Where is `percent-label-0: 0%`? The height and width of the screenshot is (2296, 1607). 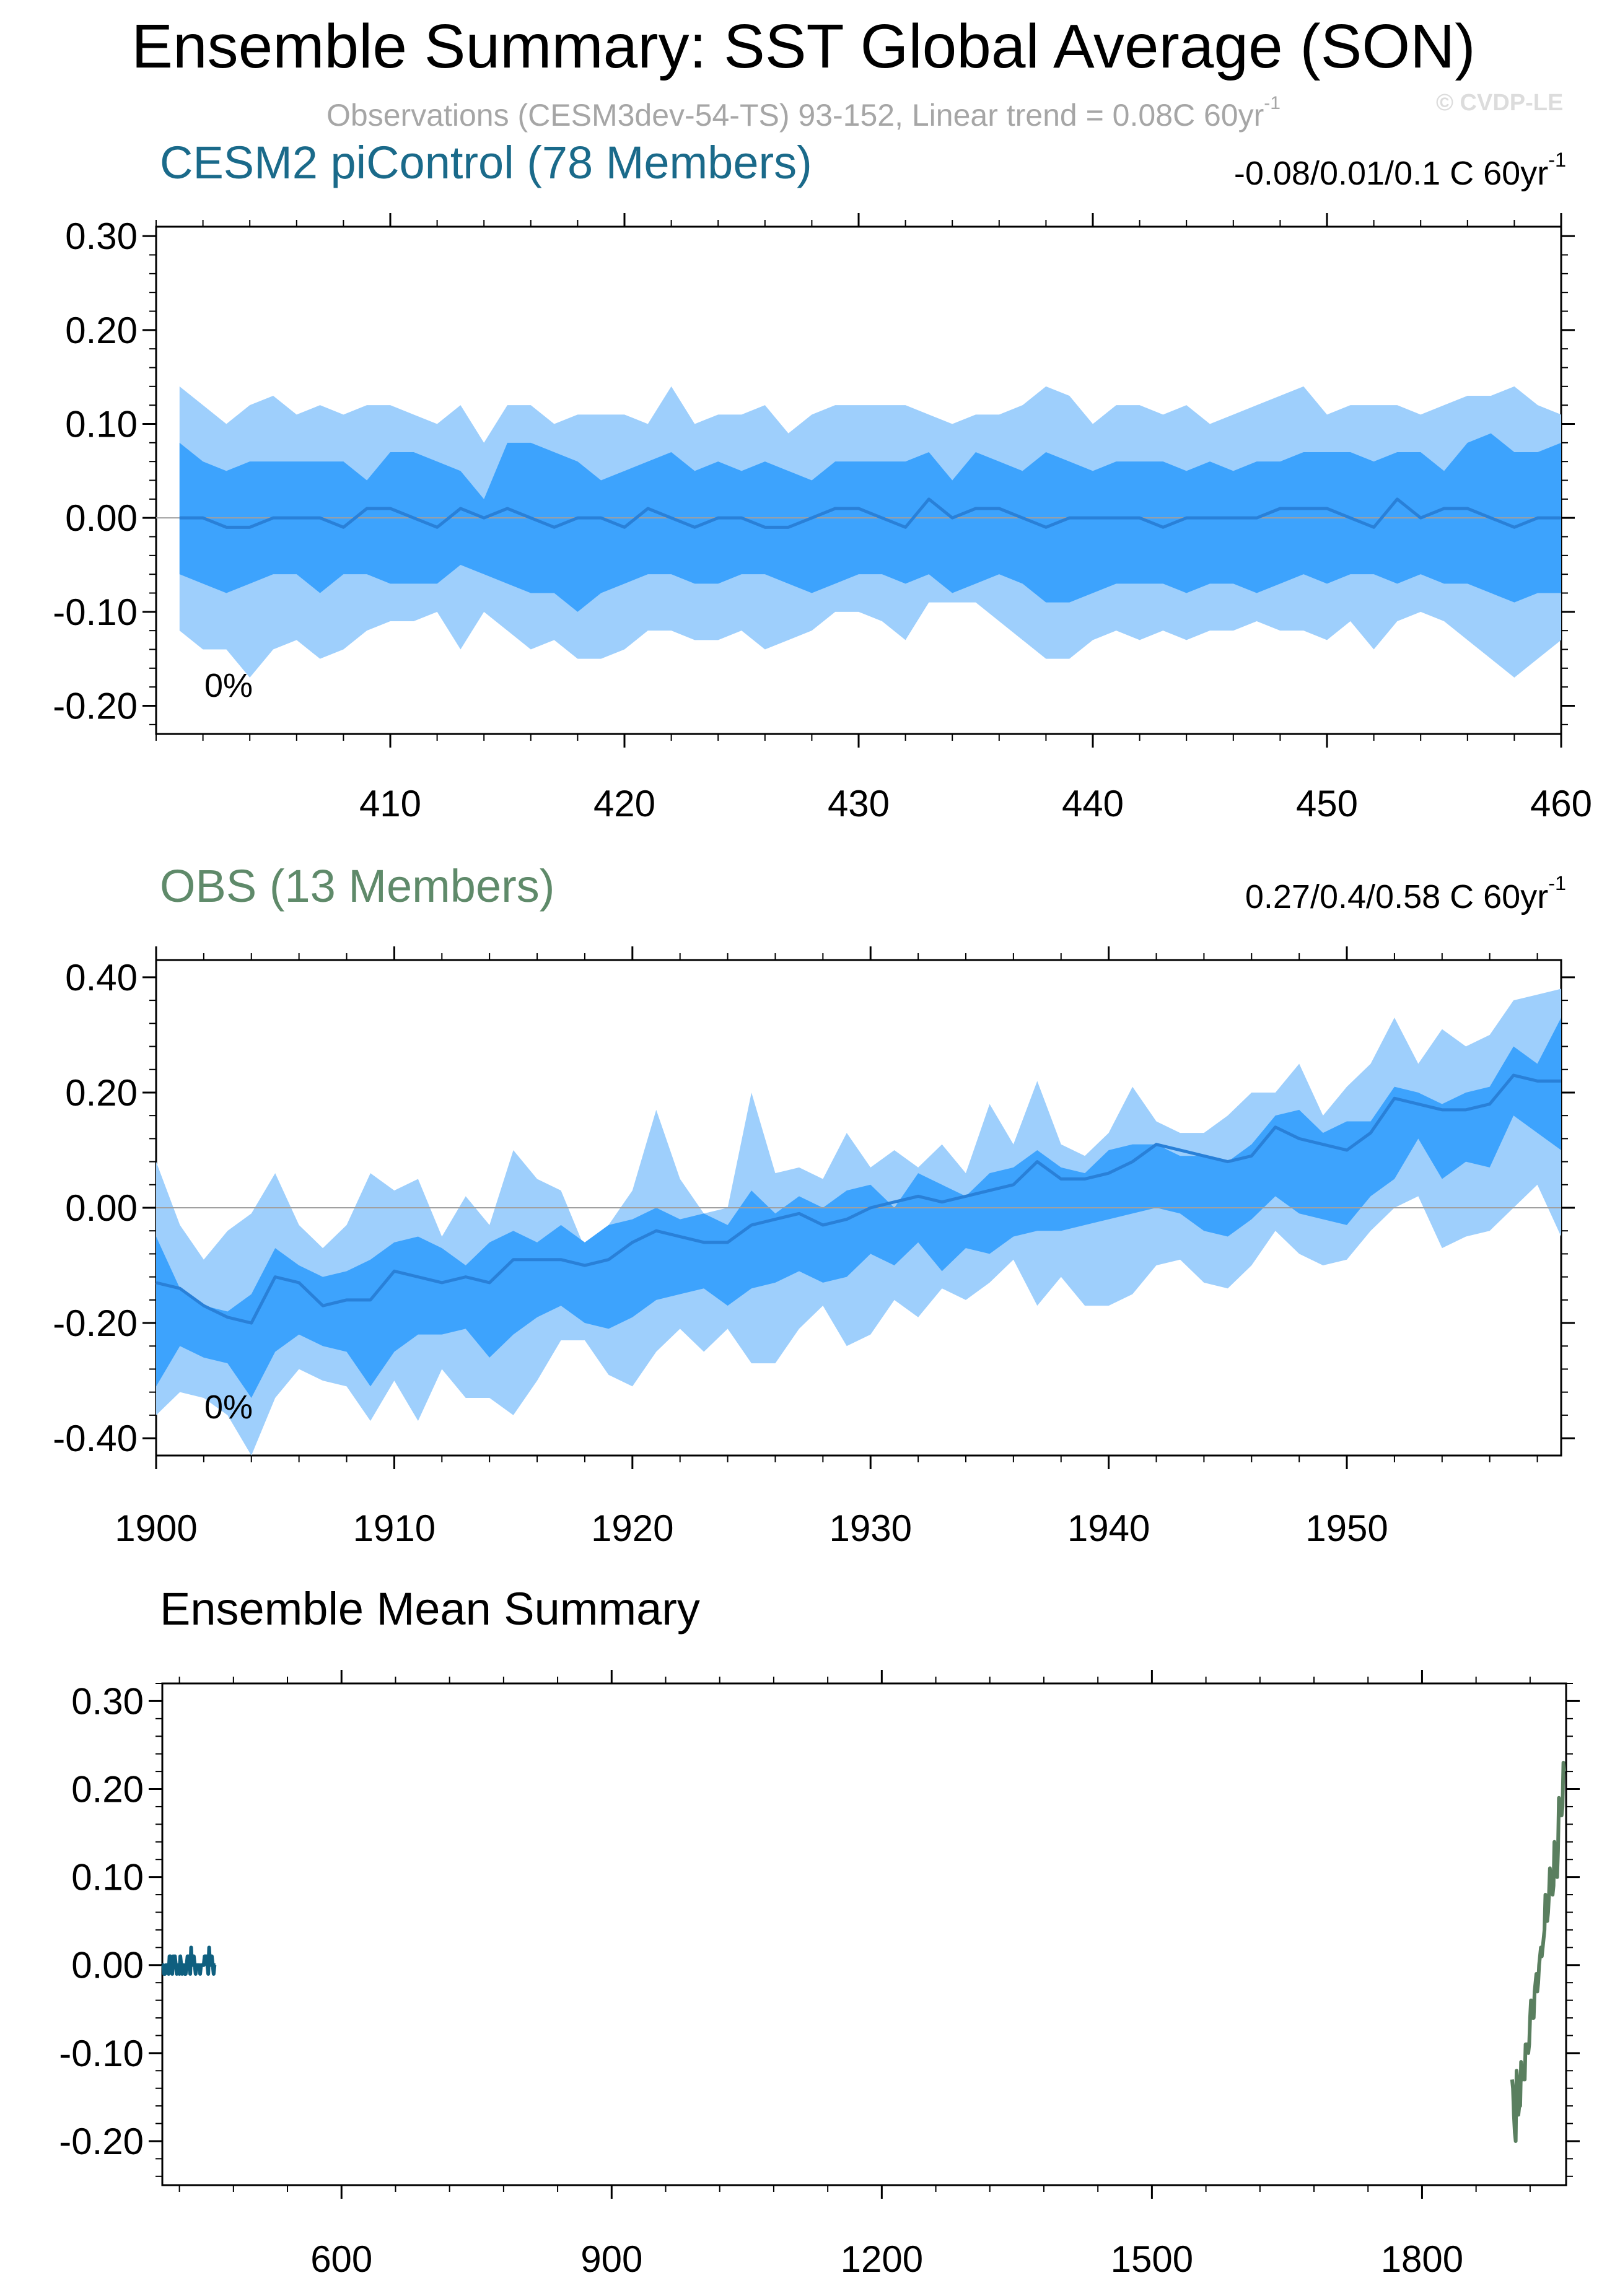 percent-label-0: 0% is located at coordinates (228, 685).